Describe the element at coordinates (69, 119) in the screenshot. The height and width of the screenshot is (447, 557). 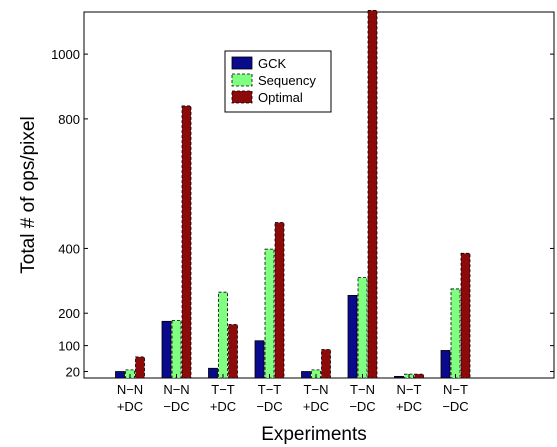
I see `y-tick-label: 800` at that location.